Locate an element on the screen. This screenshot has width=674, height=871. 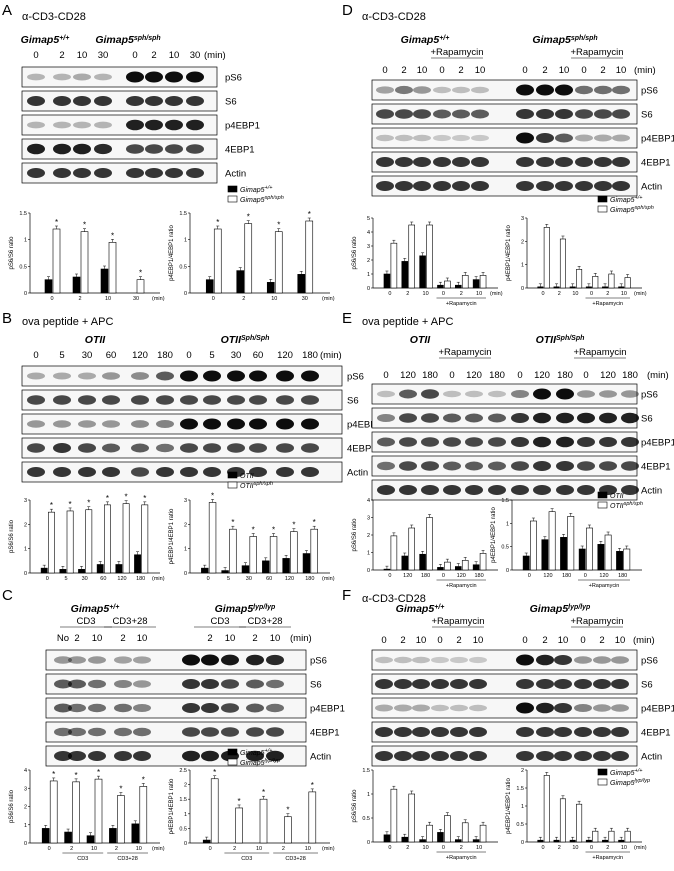
band-label: Actin is located at coordinates (651, 757).